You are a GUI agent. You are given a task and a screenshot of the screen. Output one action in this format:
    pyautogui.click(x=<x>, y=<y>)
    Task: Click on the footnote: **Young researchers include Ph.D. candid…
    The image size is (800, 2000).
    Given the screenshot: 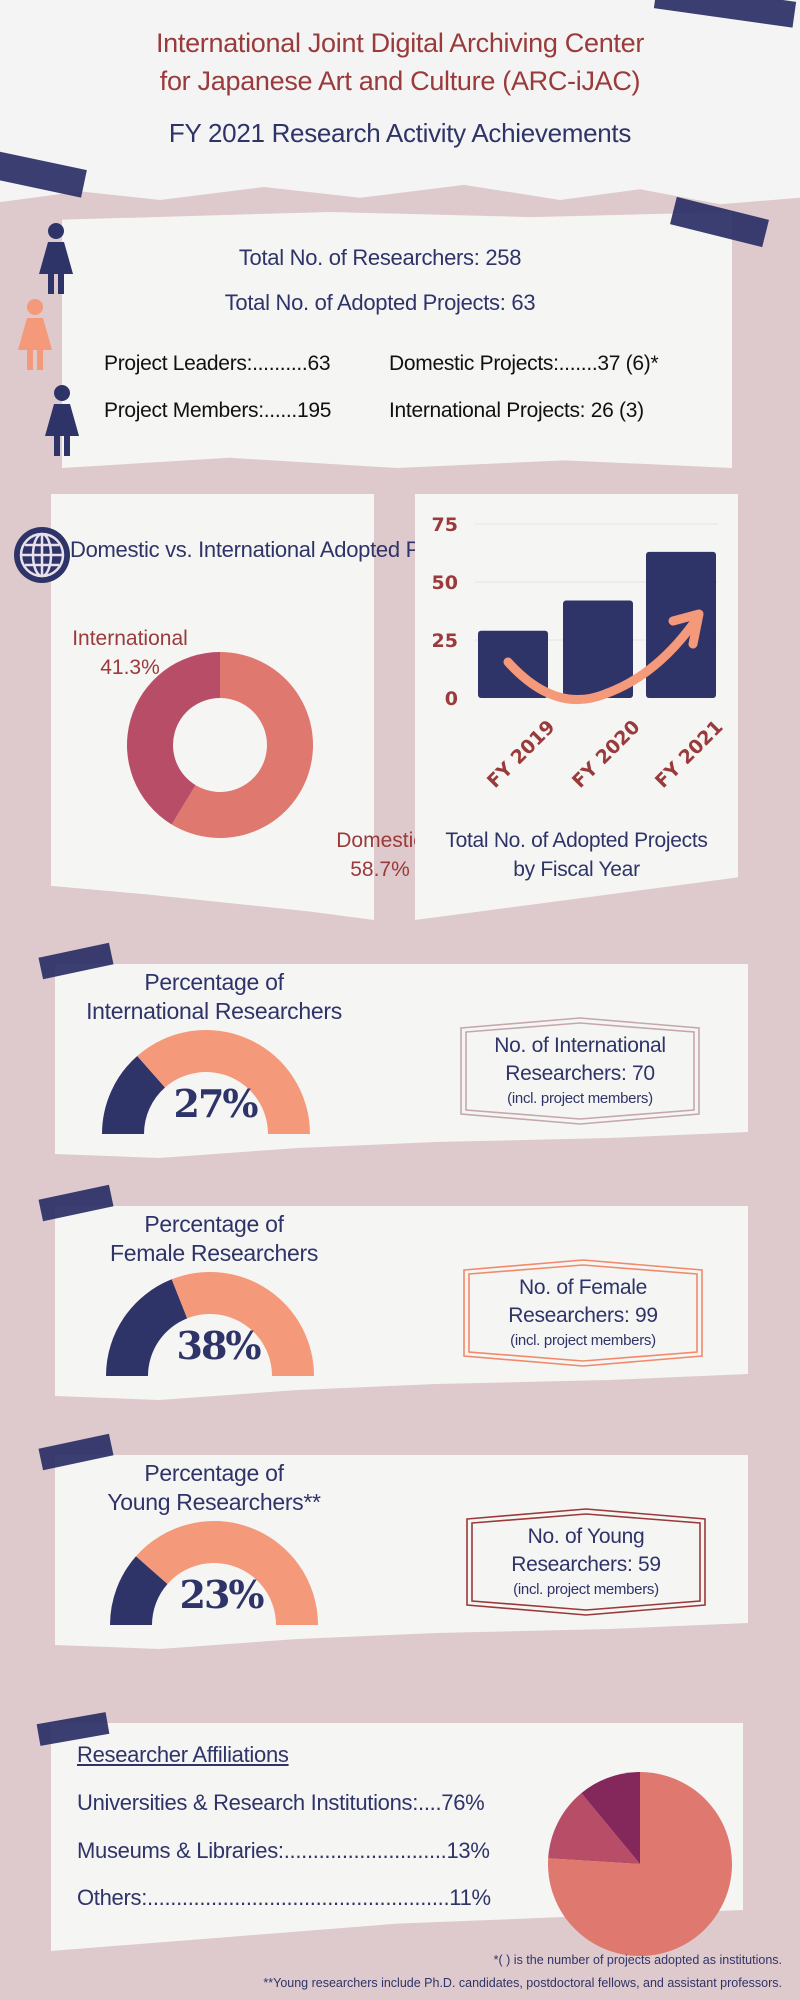 What is the action you would take?
    pyautogui.click(x=522, y=1983)
    